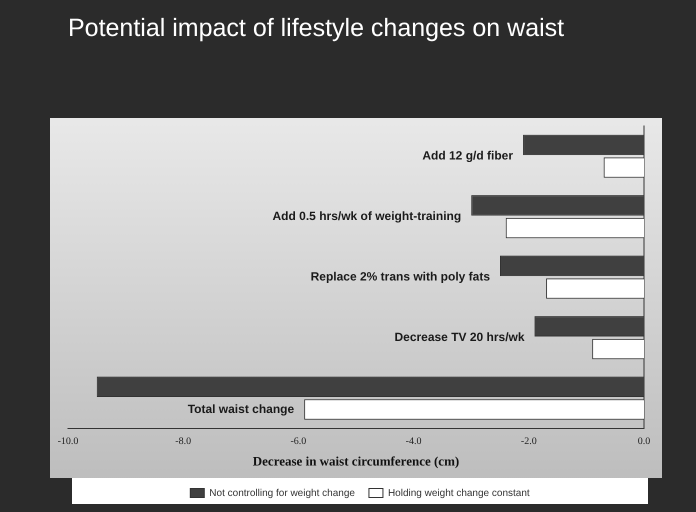 This screenshot has height=512, width=696. I want to click on x-axis-title: Decrease in waist circumference (cm), so click(356, 461).